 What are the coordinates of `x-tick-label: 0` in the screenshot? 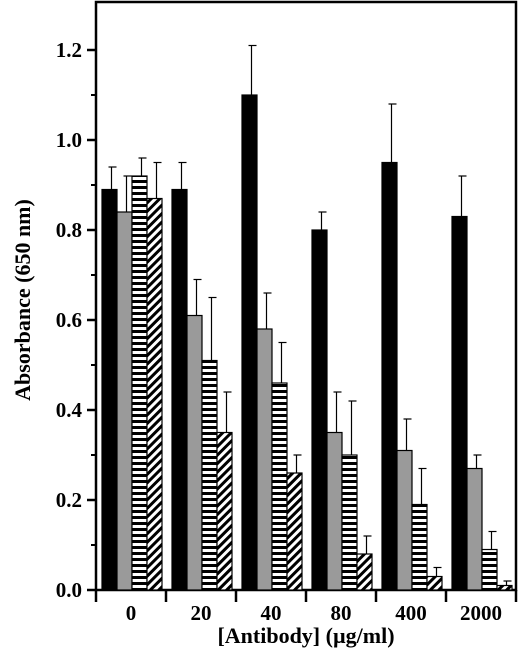 It's located at (131, 613).